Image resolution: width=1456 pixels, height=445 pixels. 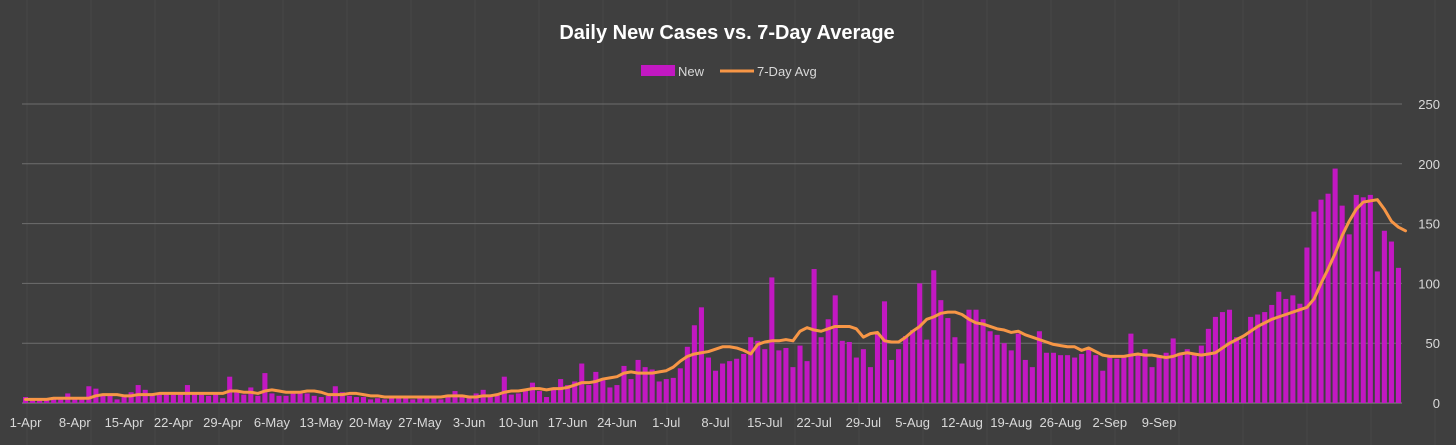 What do you see at coordinates (322, 422) in the screenshot?
I see `x-tick-label: 13-May` at bounding box center [322, 422].